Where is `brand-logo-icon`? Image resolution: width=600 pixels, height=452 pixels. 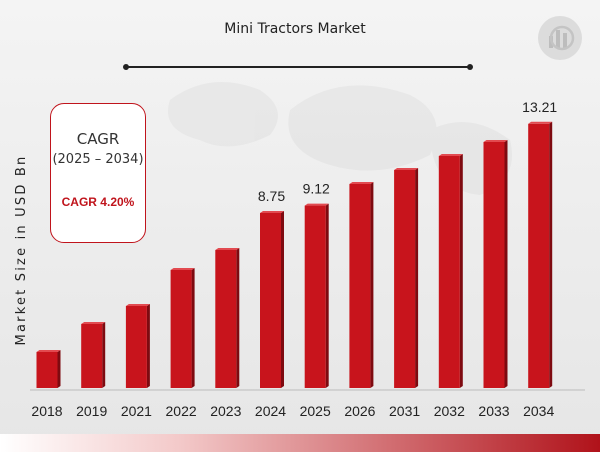
brand-logo-icon is located at coordinates (560, 38).